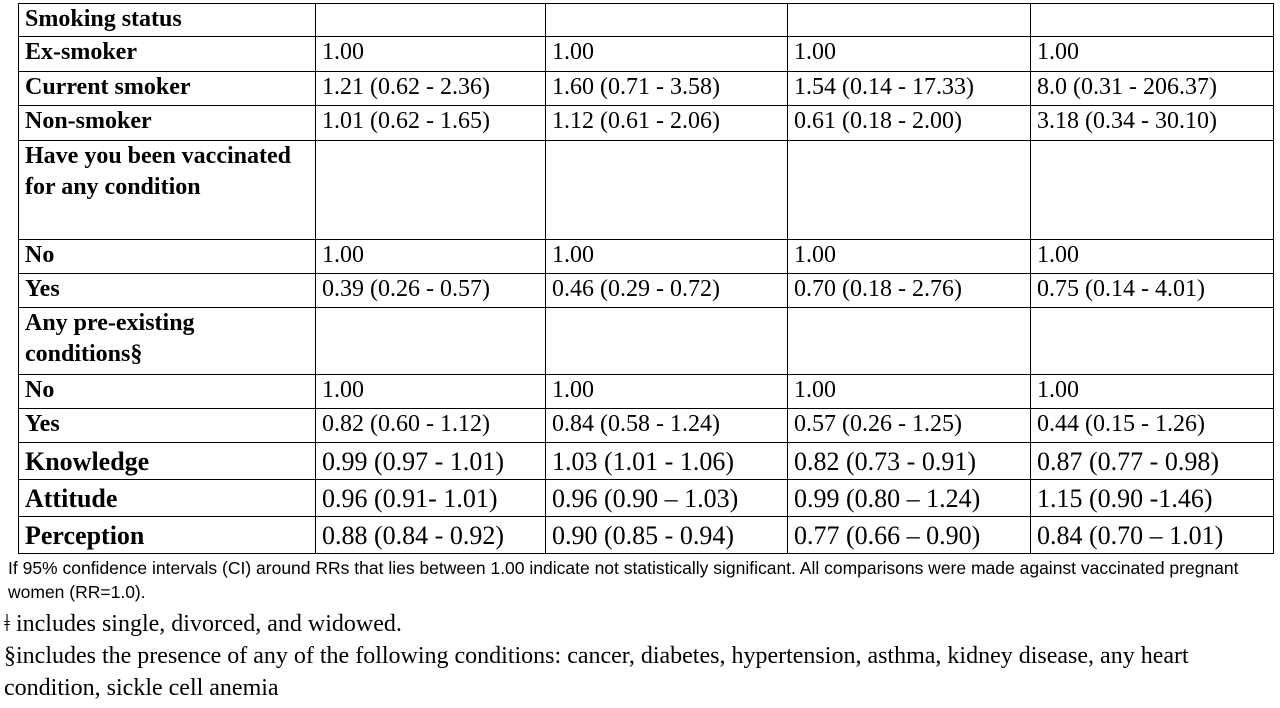  I want to click on row-label: Smoking status, so click(167, 20).